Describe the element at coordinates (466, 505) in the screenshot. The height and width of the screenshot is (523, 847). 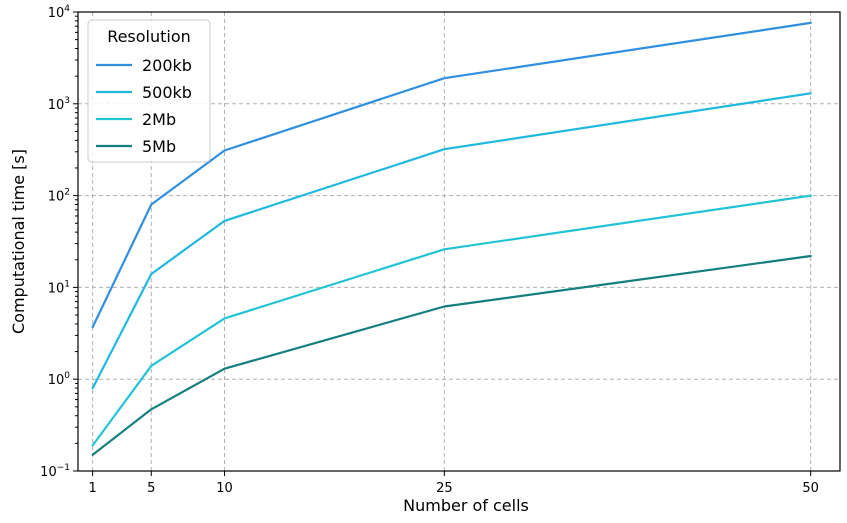
I see `x-axis-title: Number of cells` at that location.